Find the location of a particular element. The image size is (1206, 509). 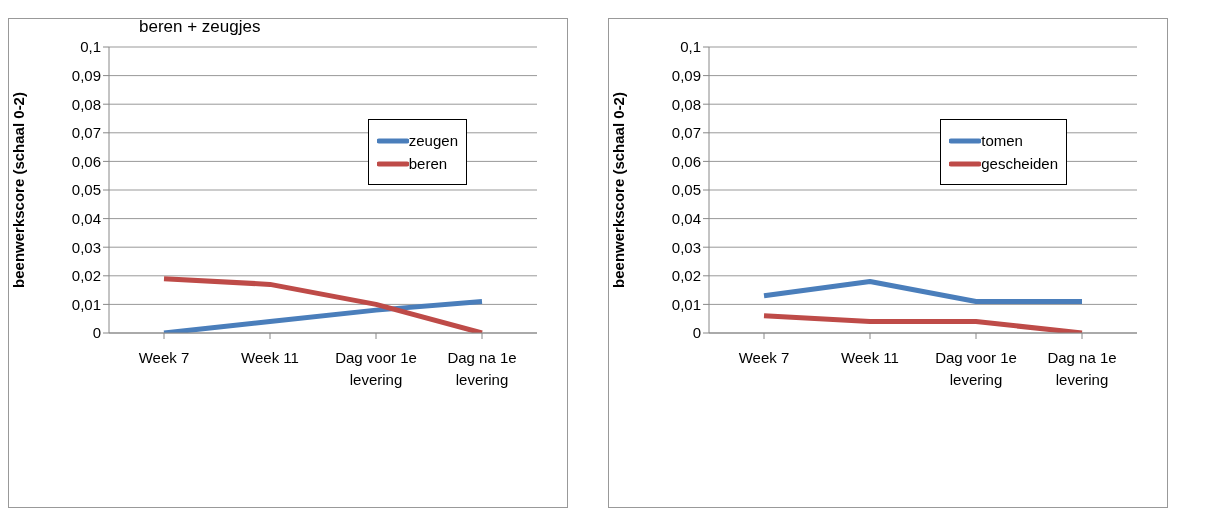

chart-title: beren + zeugjes is located at coordinates (200, 27).